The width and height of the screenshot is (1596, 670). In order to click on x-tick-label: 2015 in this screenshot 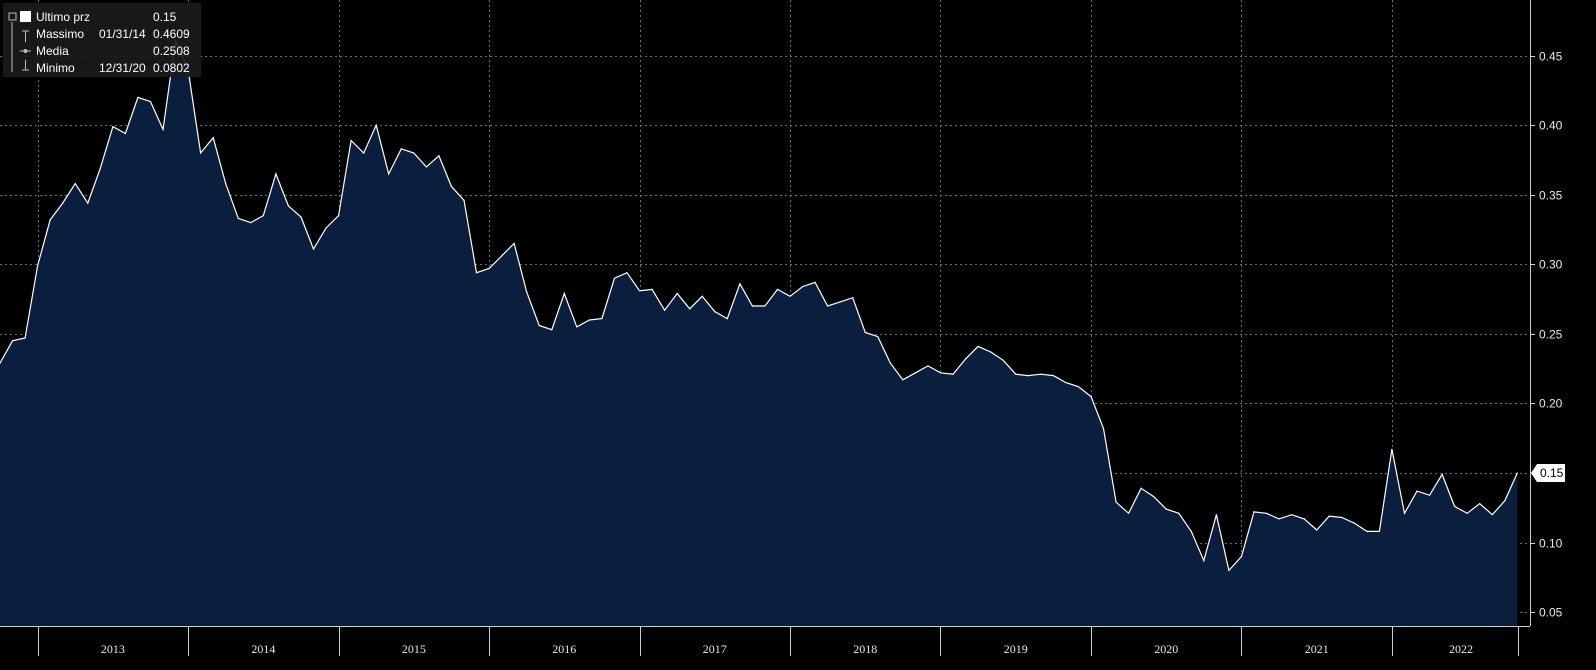, I will do `click(414, 649)`.